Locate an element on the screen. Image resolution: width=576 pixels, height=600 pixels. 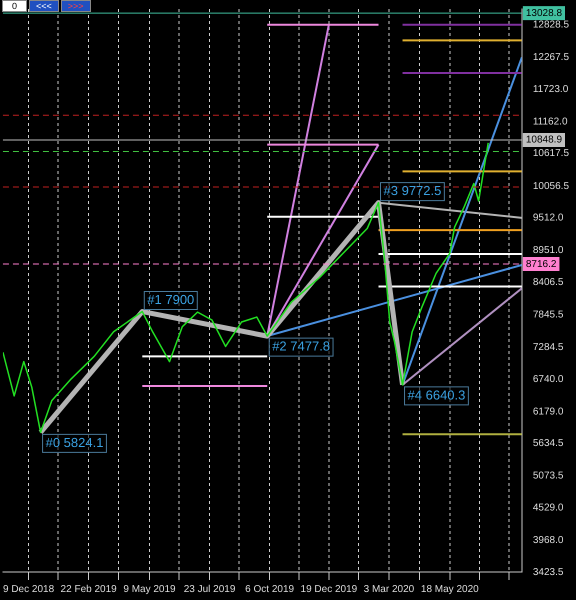
ref-line-label: 13028.8 is located at coordinates (544, 13).